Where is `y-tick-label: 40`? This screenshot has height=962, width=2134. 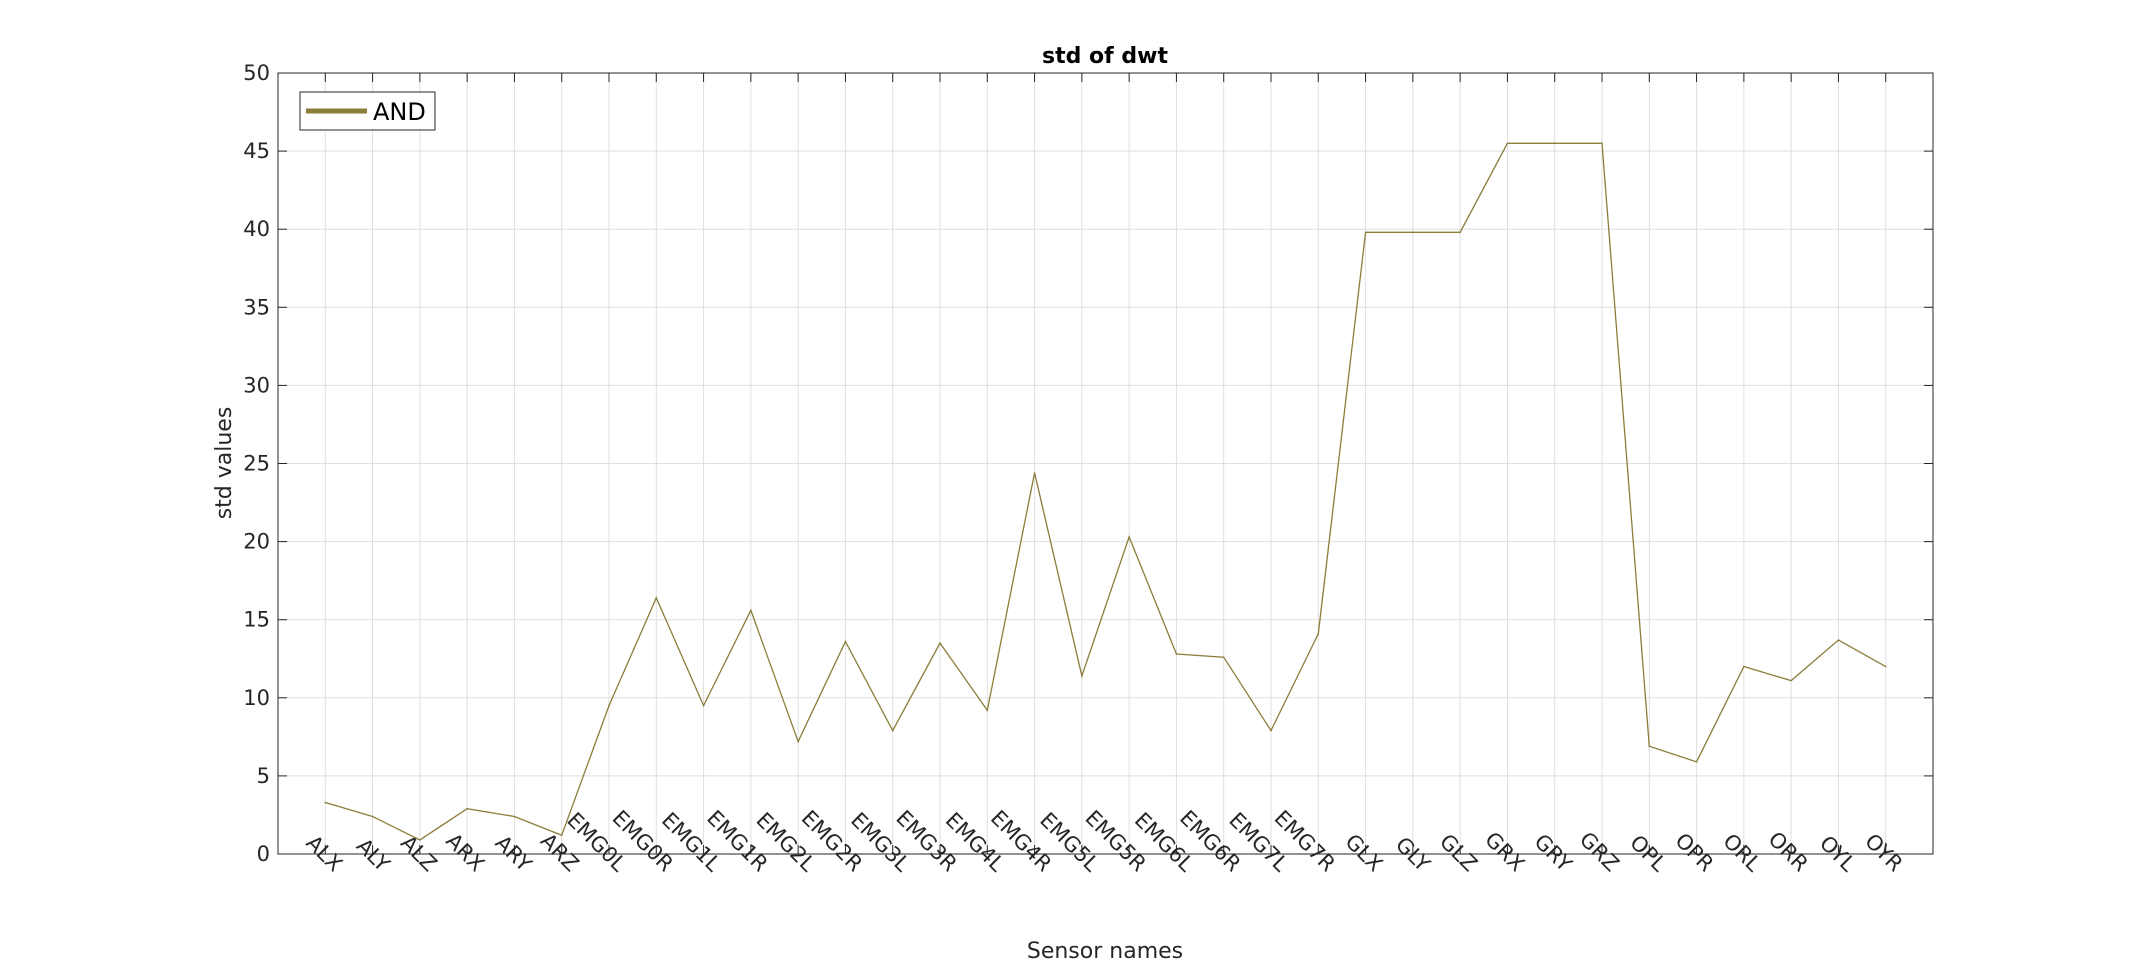
y-tick-label: 40 is located at coordinates (256, 229).